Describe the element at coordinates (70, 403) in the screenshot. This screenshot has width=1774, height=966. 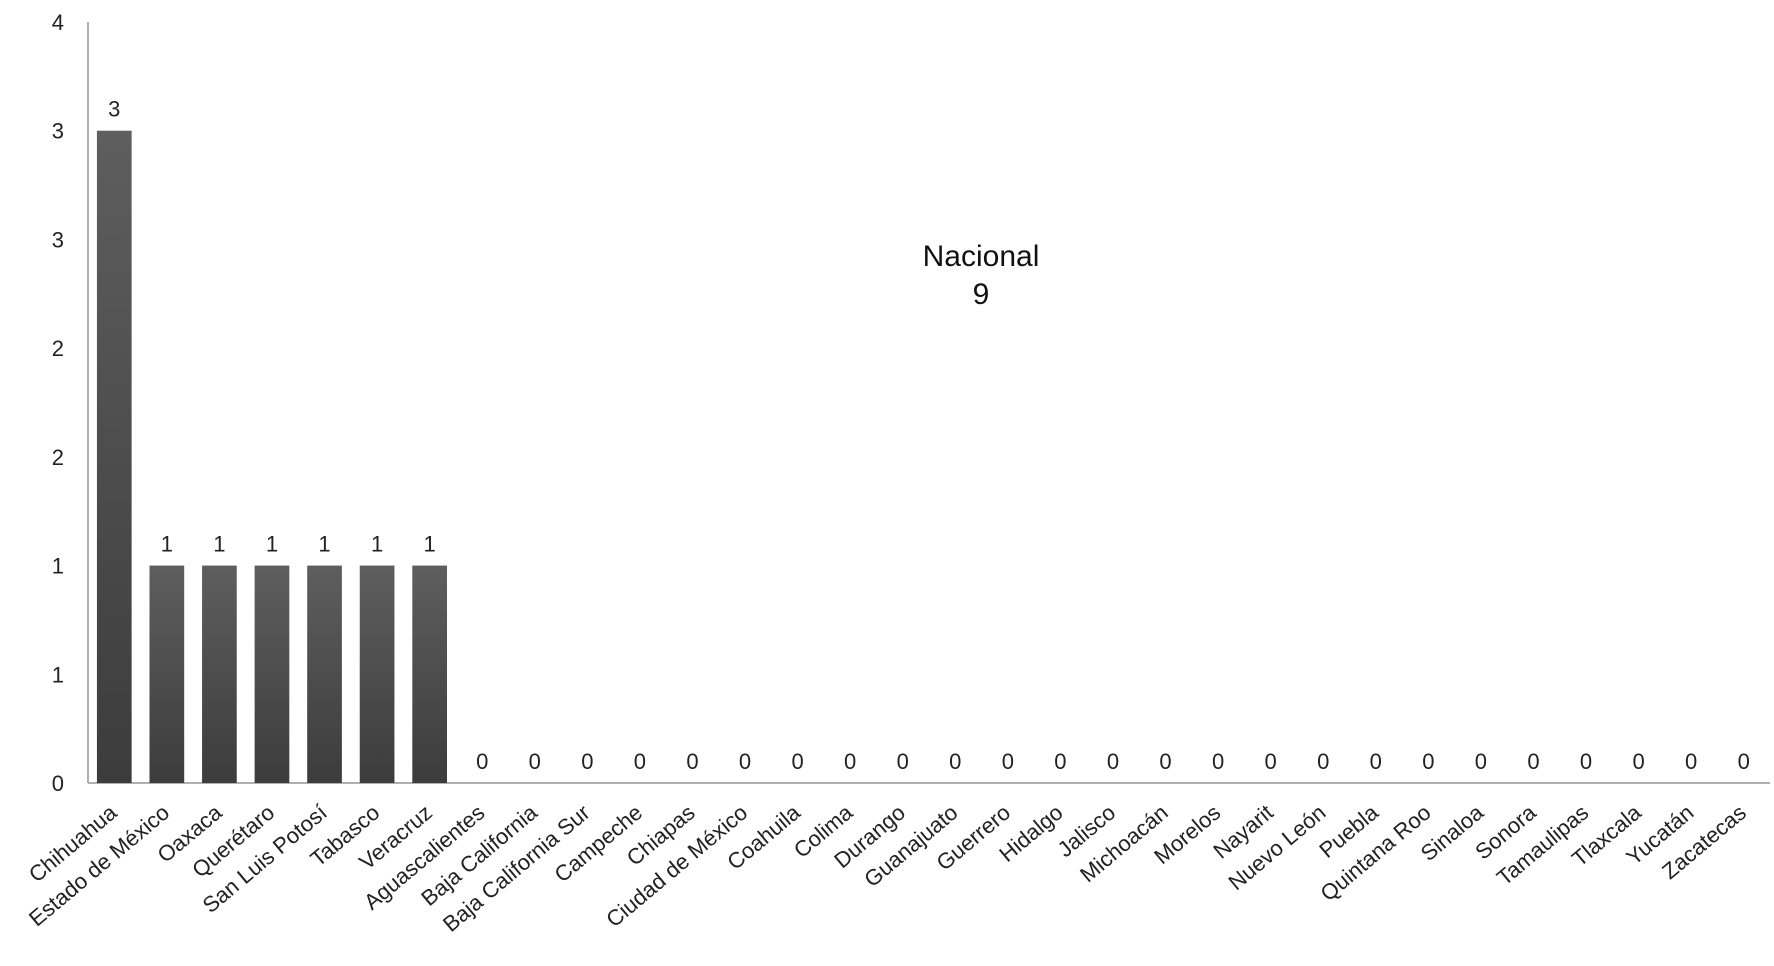
I see `y-axis: 0 1 1 2 2 3 3 4` at that location.